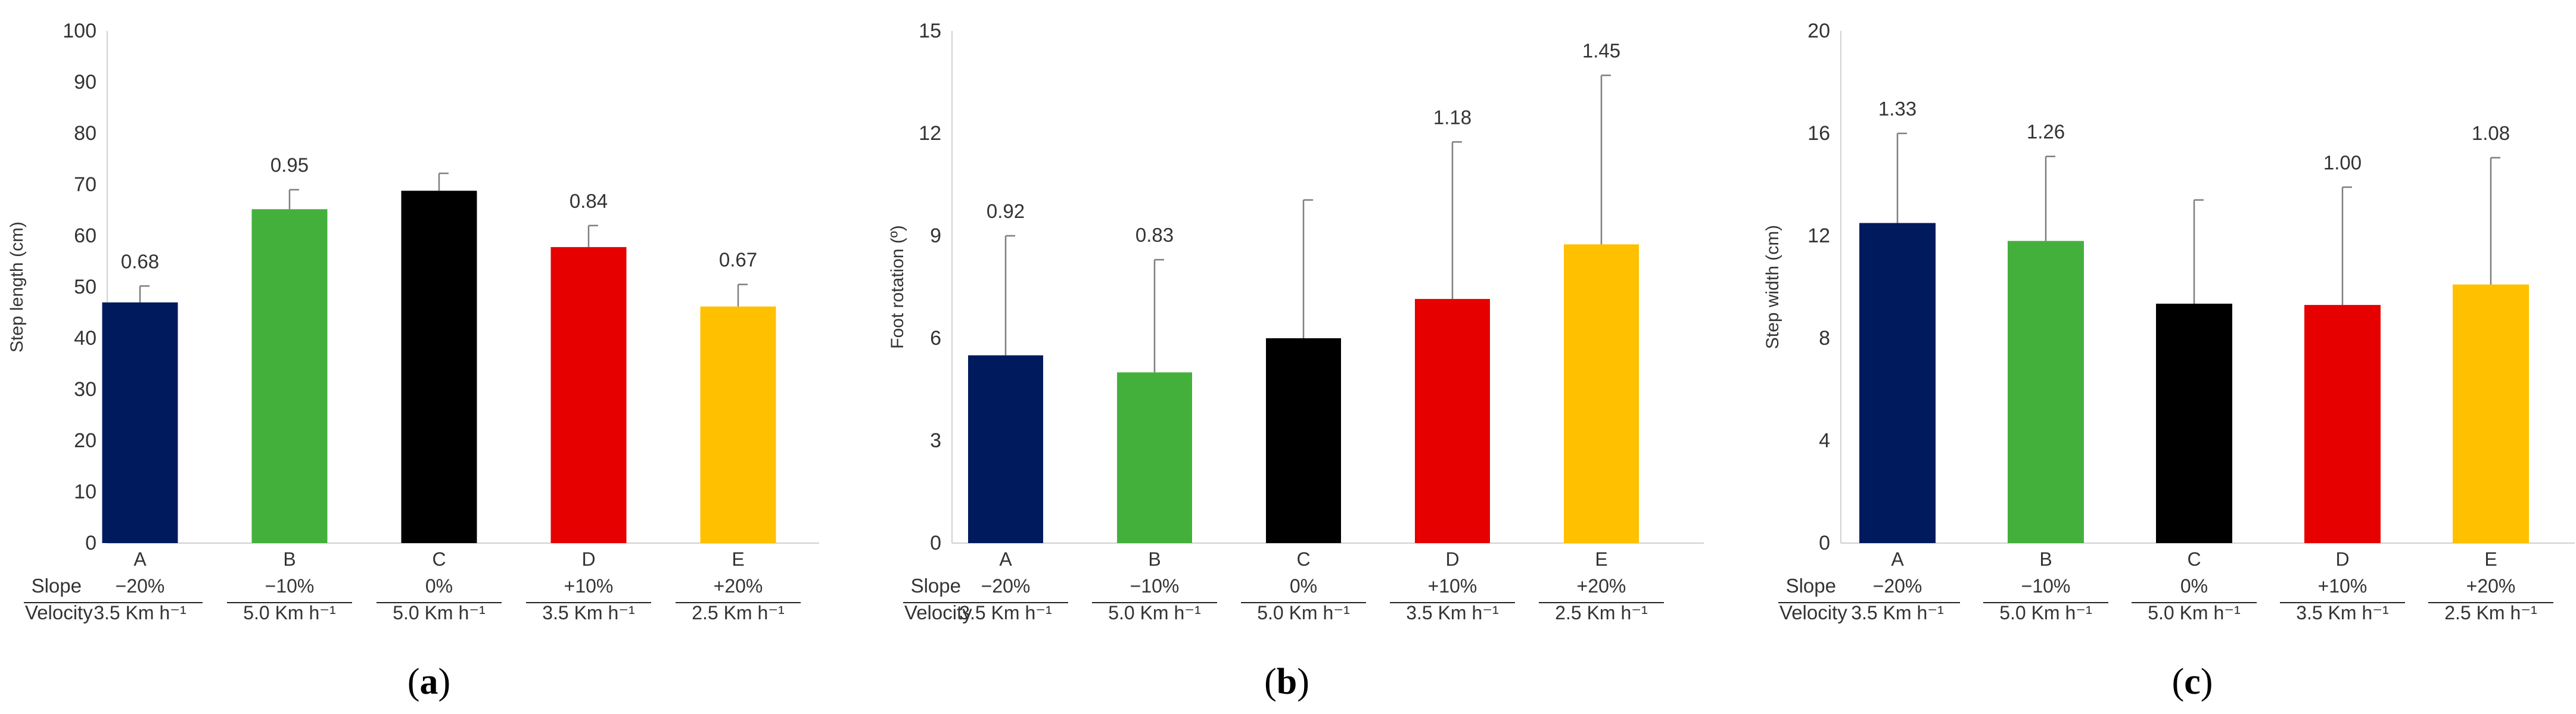 Image resolution: width=2576 pixels, height=714 pixels. I want to click on y-tick-label: 30, so click(85, 389).